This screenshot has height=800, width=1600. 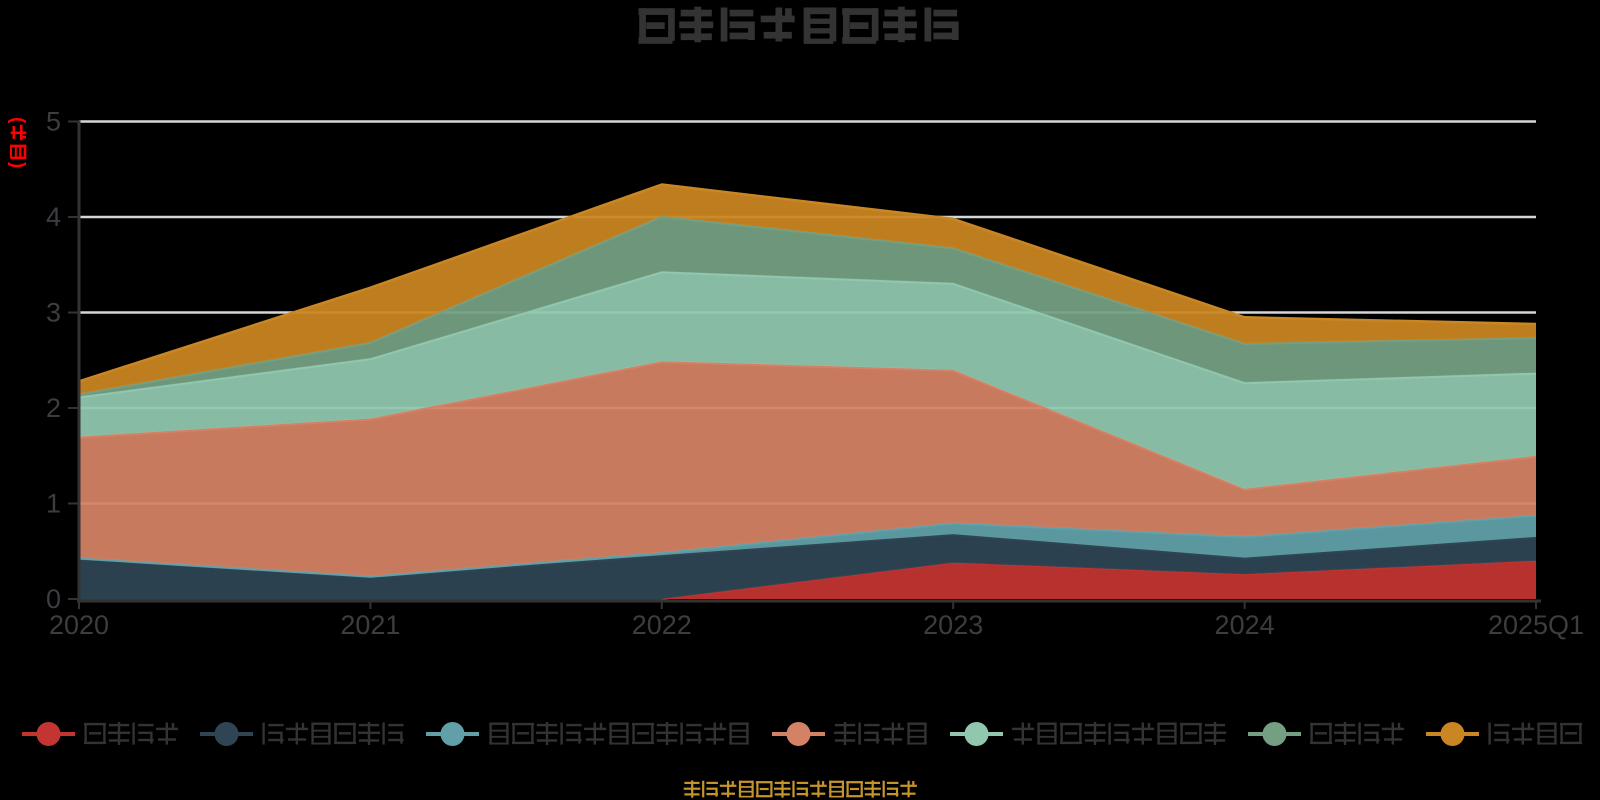 I want to click on svg-text: 2025Q1, so click(x=1536, y=625).